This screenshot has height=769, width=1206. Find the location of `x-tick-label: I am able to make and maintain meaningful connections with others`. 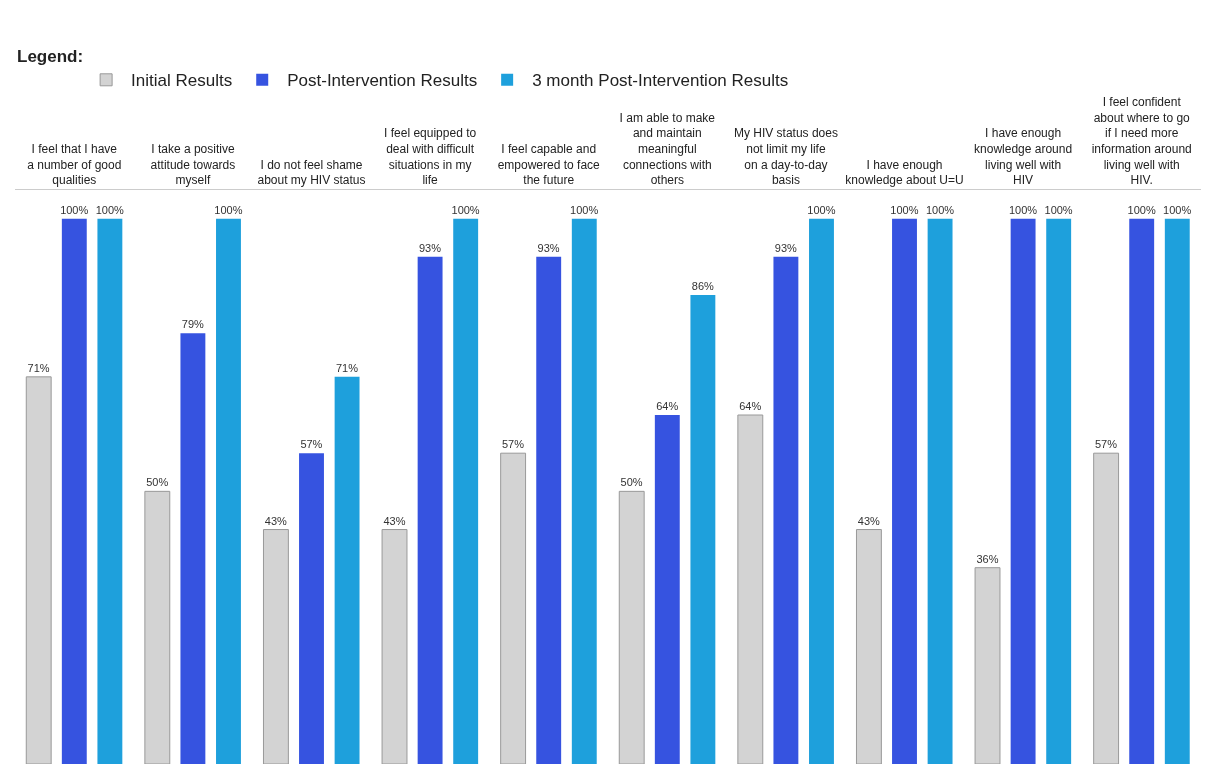

x-tick-label: I am able to make and maintain meaningful connections with others is located at coordinates (667, 149).